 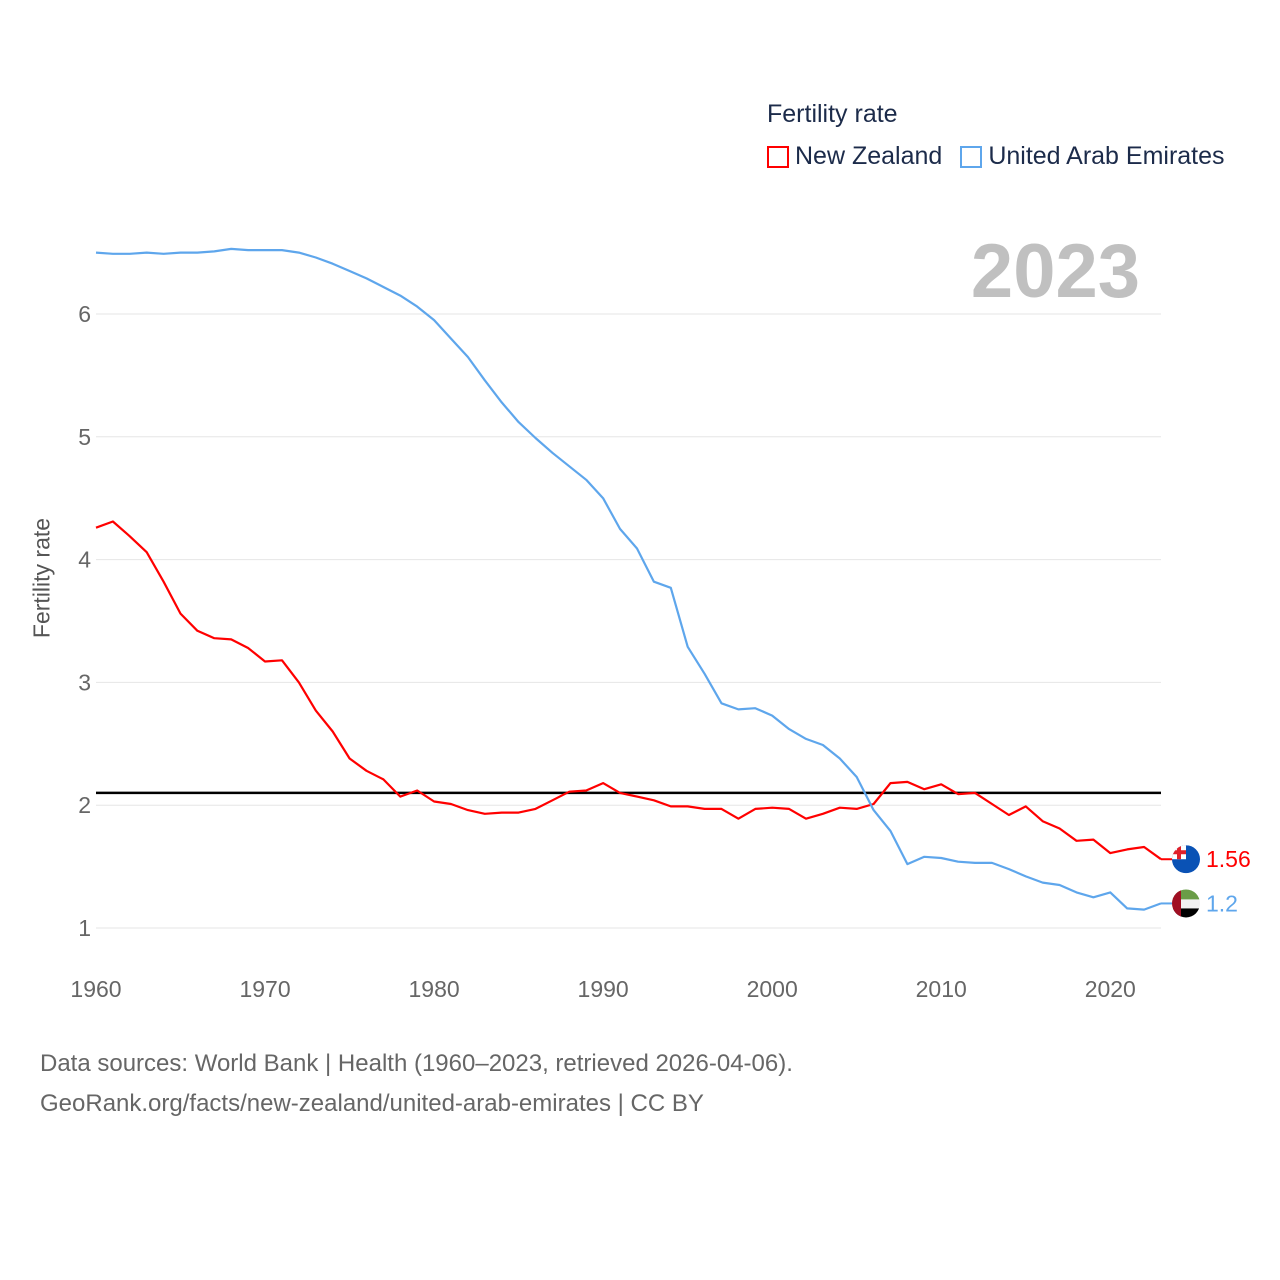 What do you see at coordinates (1228, 859) in the screenshot?
I see `end-value-label: 1.56` at bounding box center [1228, 859].